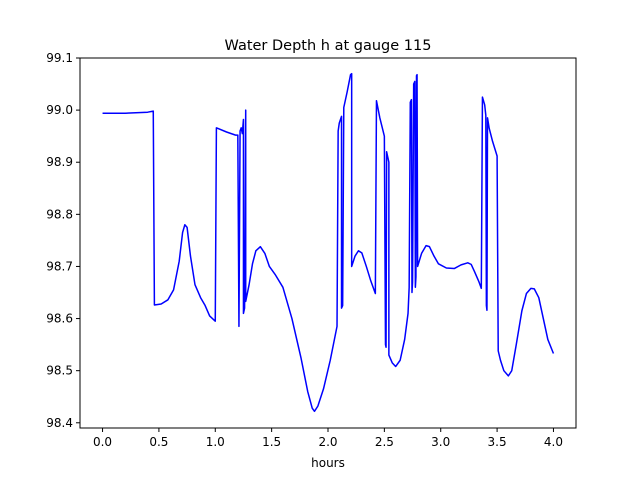 This screenshot has height=480, width=640. I want to click on x-tick-label: 2.0, so click(327, 442).